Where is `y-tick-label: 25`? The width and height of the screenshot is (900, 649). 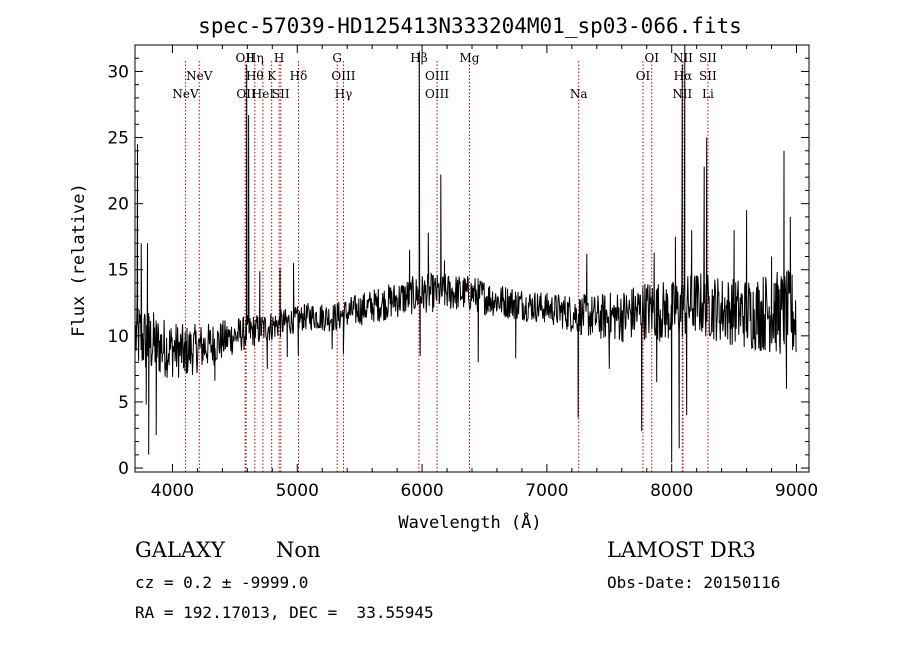
y-tick-label: 25 is located at coordinates (118, 139).